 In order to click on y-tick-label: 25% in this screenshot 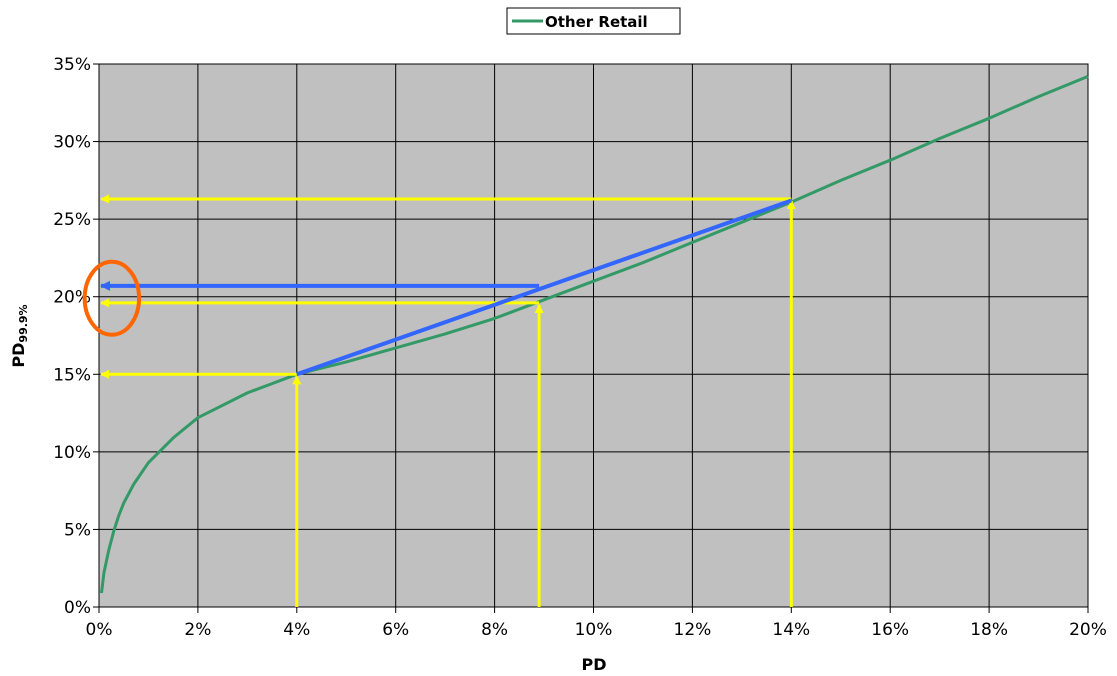, I will do `click(72, 220)`.